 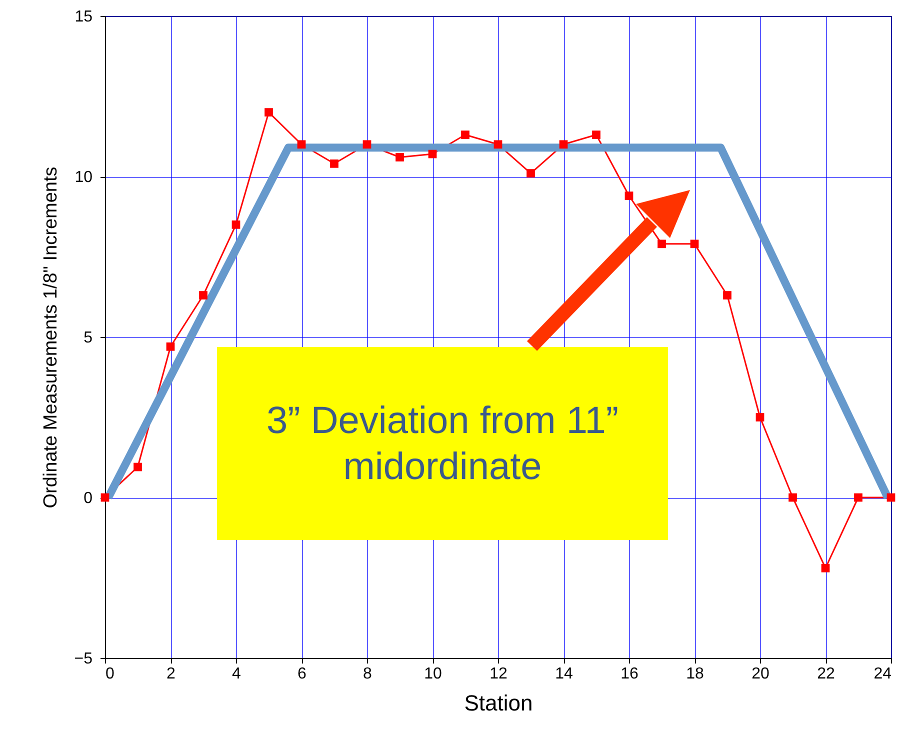 What do you see at coordinates (433, 674) in the screenshot?
I see `x-tick-label: 10` at bounding box center [433, 674].